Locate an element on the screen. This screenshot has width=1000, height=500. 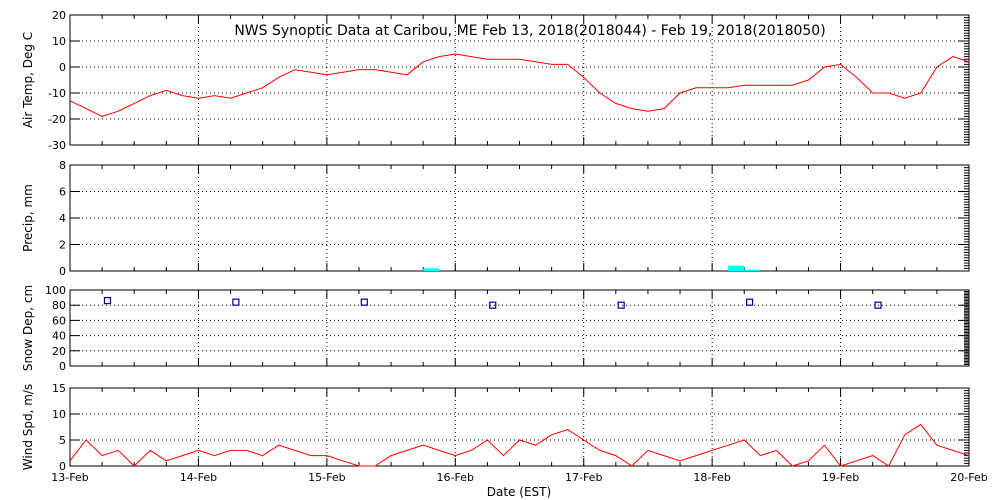
y-tick-label: 8 is located at coordinates (62, 165).